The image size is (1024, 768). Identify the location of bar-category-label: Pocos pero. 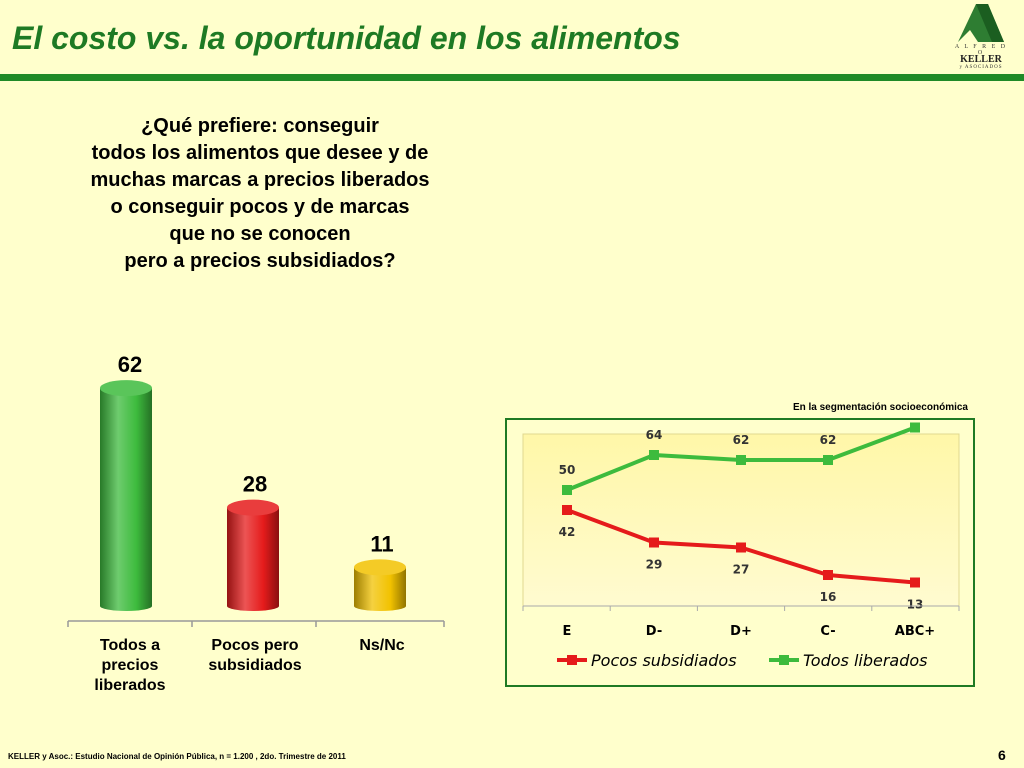
(254, 645).